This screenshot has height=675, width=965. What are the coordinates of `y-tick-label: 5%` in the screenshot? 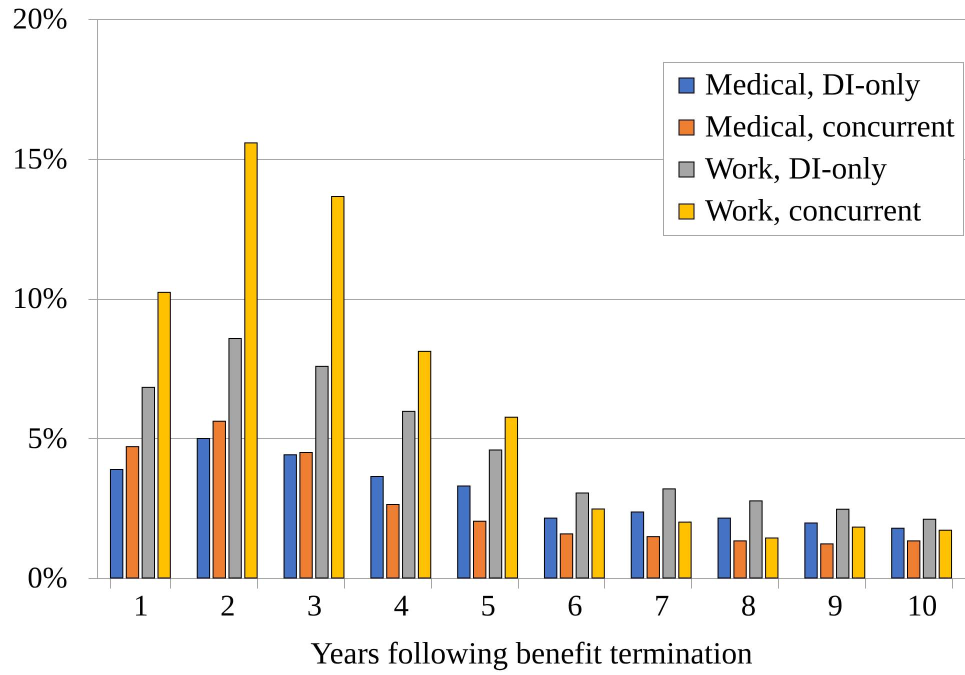 It's located at (48, 438).